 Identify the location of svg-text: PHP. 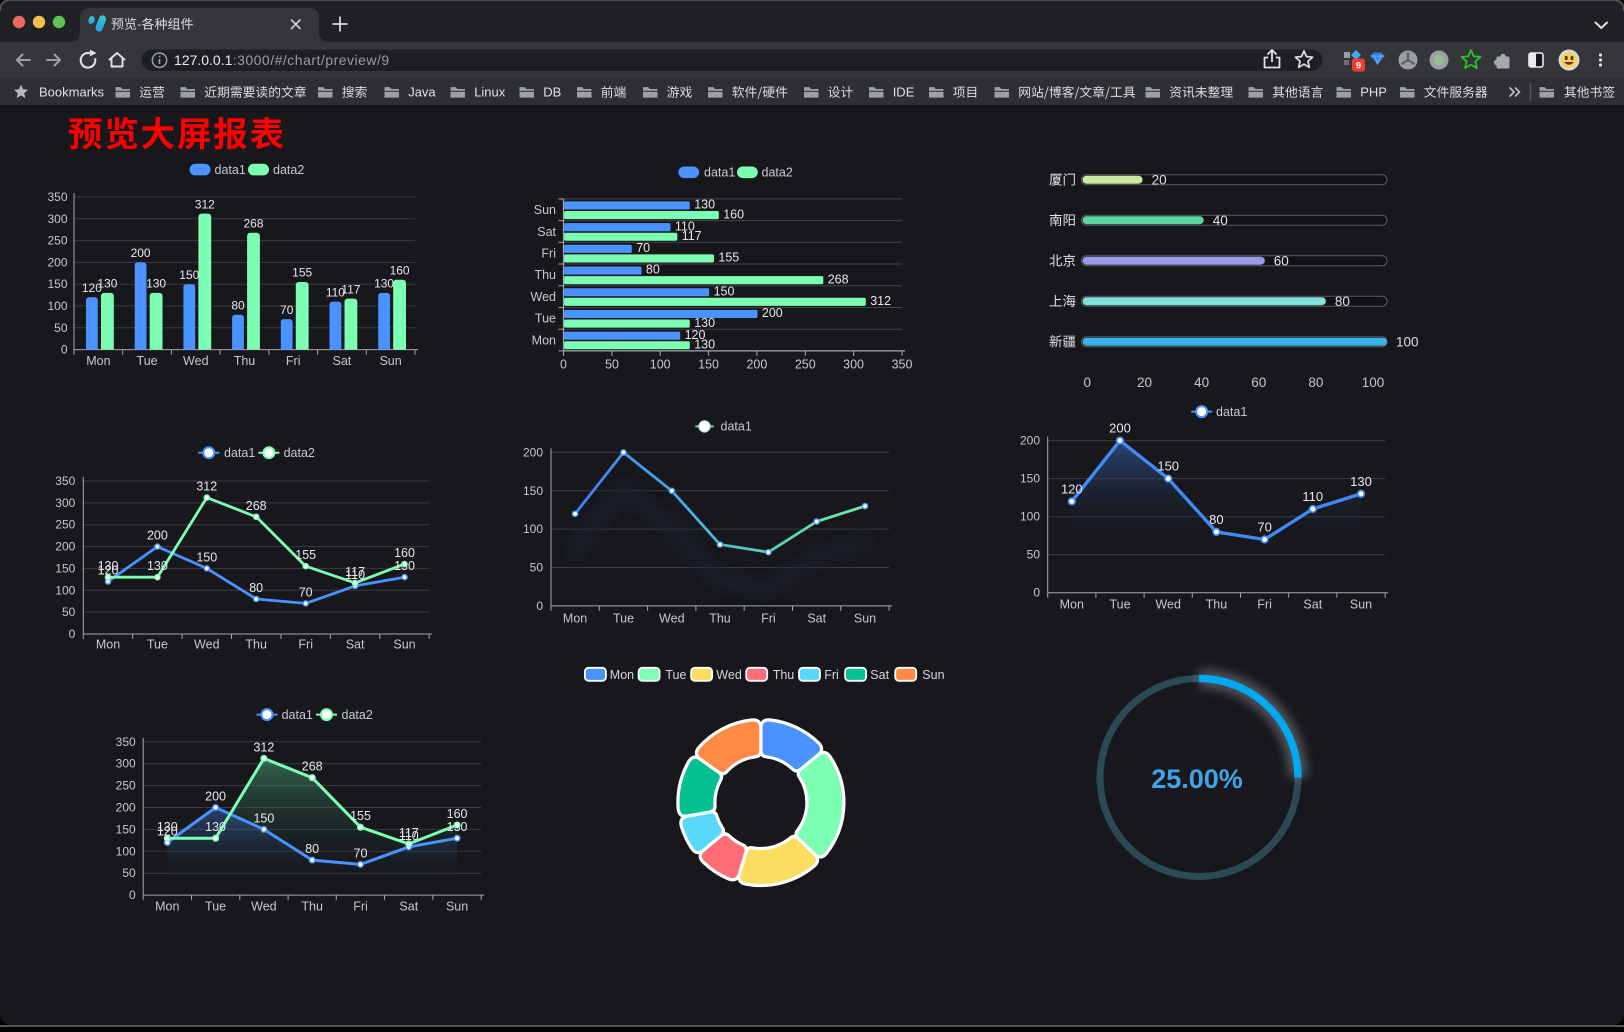
(1373, 92).